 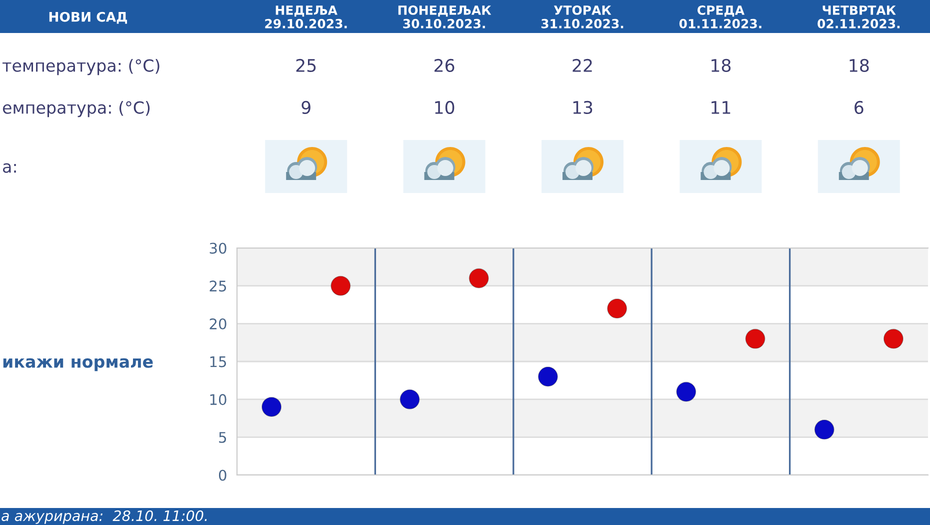 I want to click on y-tick-label: 10, so click(x=218, y=400).